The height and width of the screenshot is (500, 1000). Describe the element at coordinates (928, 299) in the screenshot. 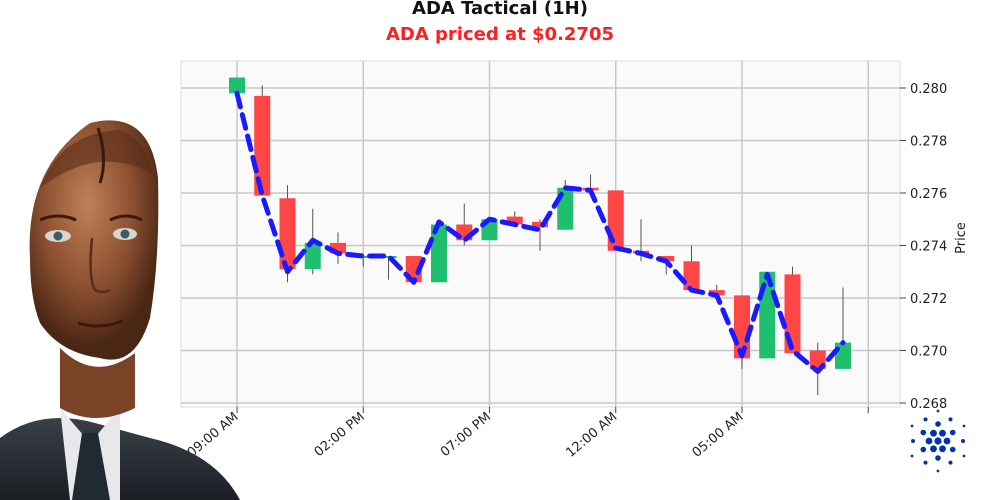

I see `y-tick-label: 0.272` at that location.